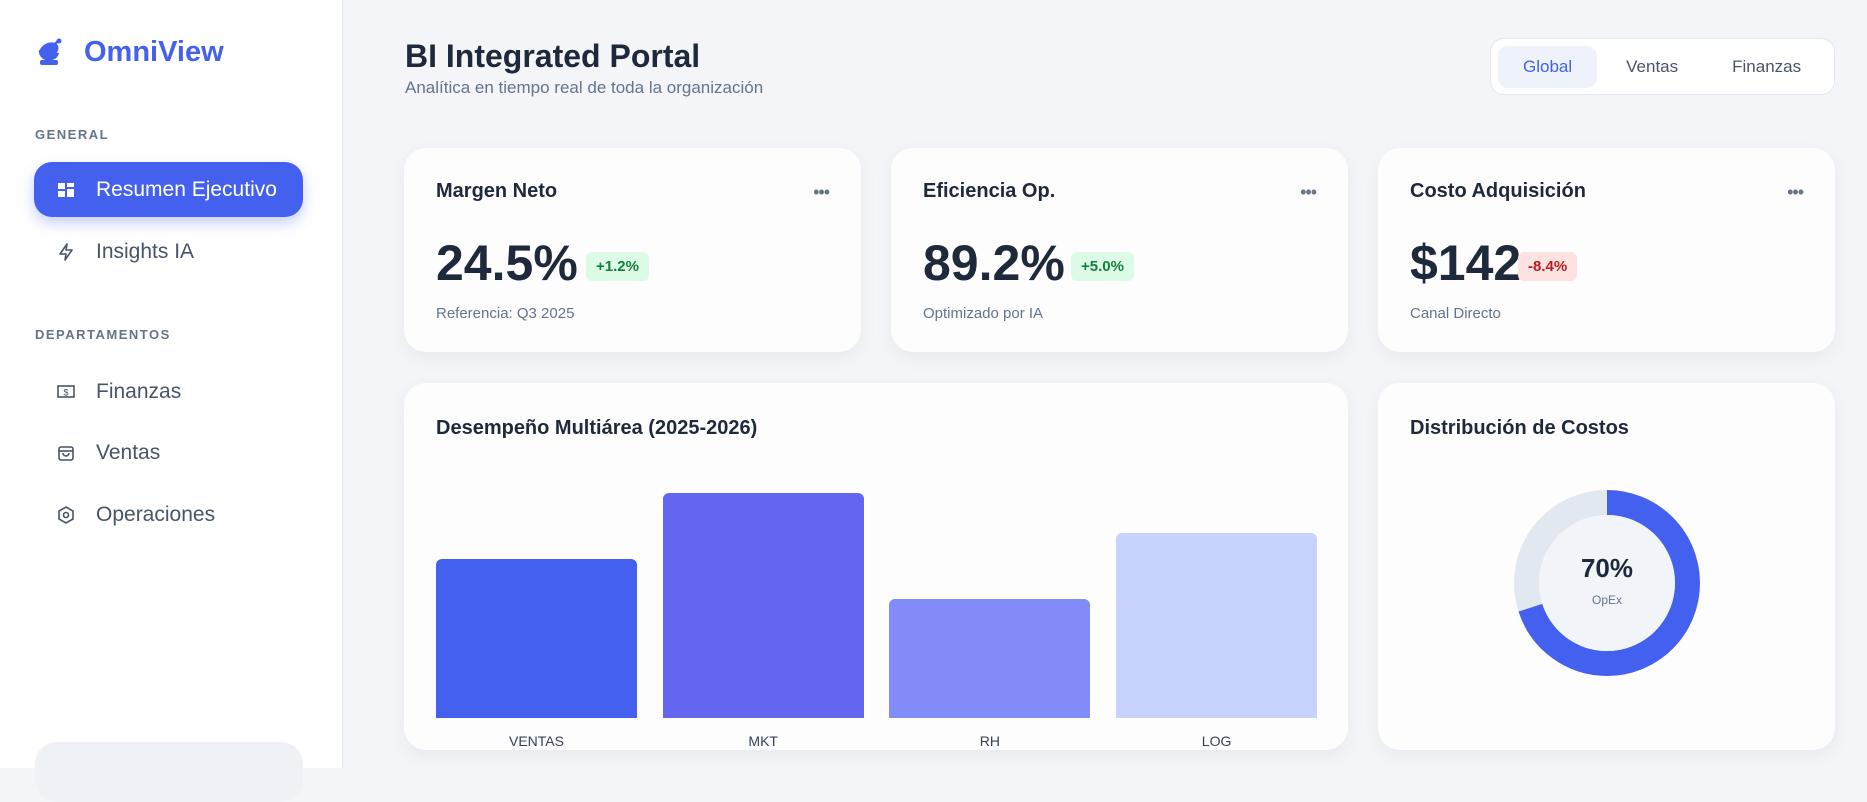 The height and width of the screenshot is (802, 1867). What do you see at coordinates (553, 56) in the screenshot?
I see `page-title: BI Integrated Portal` at bounding box center [553, 56].